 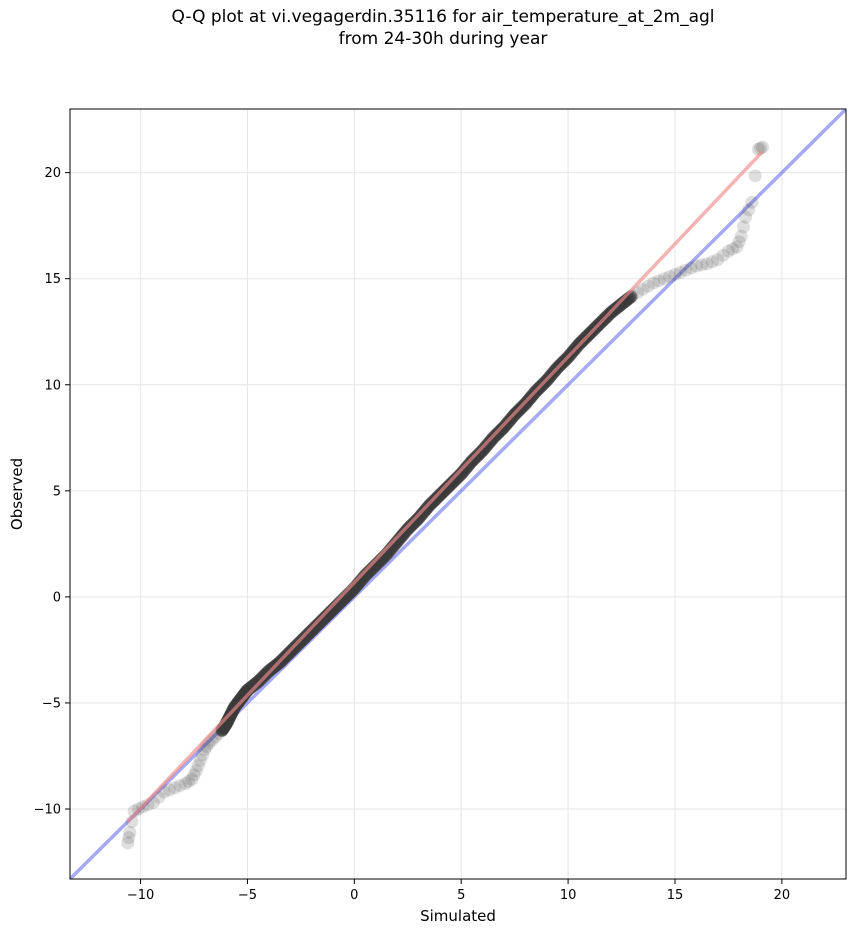 What do you see at coordinates (568, 895) in the screenshot?
I see `x-tick-label: 10` at bounding box center [568, 895].